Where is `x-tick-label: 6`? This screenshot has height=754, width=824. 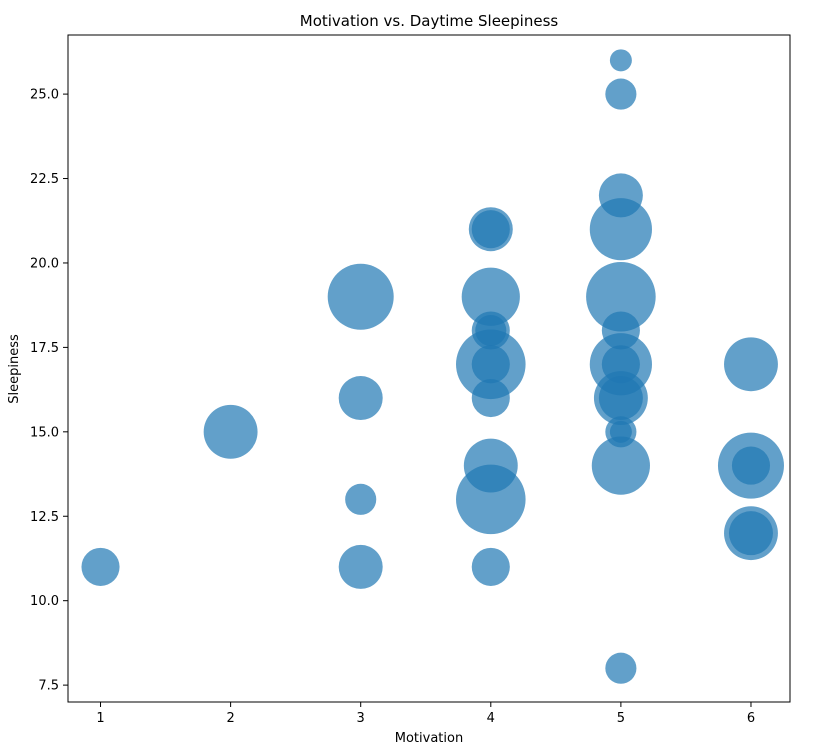 x-tick-label: 6 is located at coordinates (751, 718).